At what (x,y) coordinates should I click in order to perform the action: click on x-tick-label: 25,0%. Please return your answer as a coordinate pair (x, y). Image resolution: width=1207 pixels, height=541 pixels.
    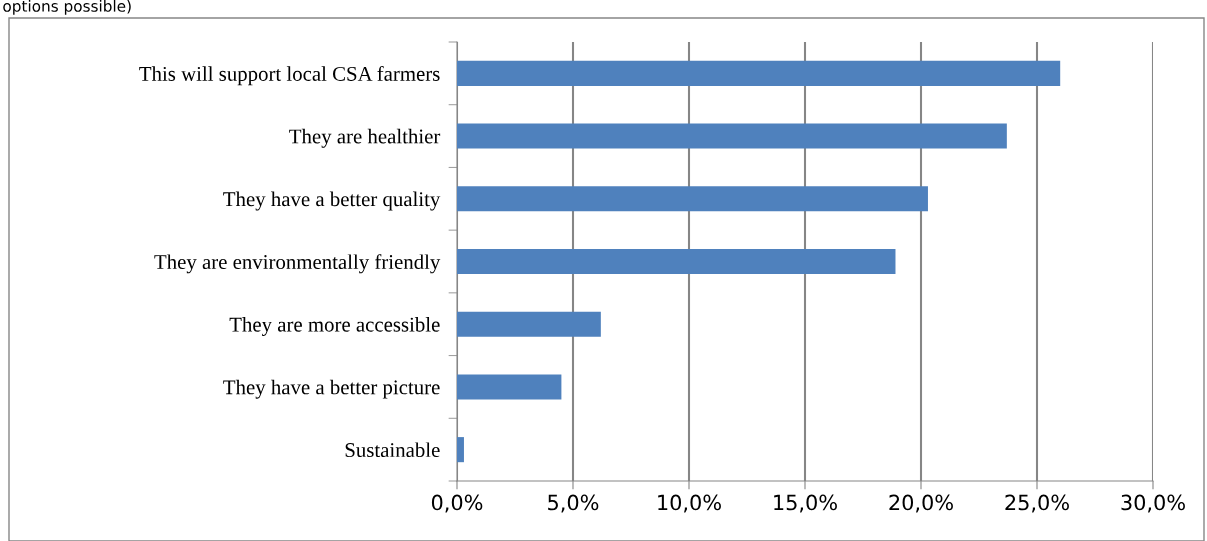
    Looking at the image, I should click on (1037, 503).